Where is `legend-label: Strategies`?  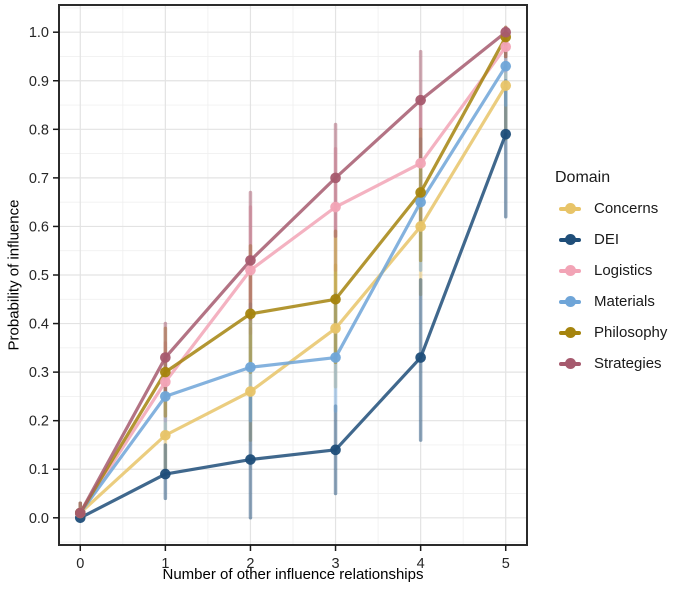
legend-label: Strategies is located at coordinates (628, 363).